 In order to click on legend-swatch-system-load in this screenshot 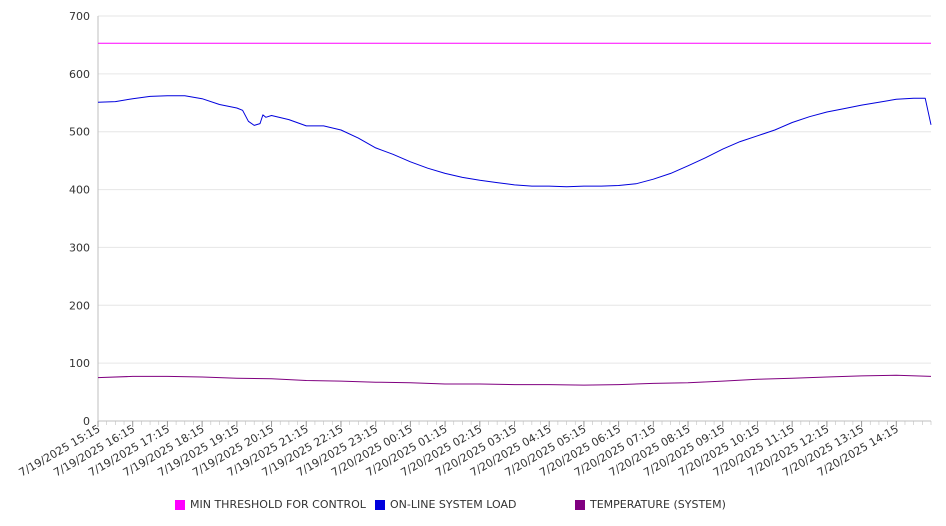, I will do `click(380, 504)`.